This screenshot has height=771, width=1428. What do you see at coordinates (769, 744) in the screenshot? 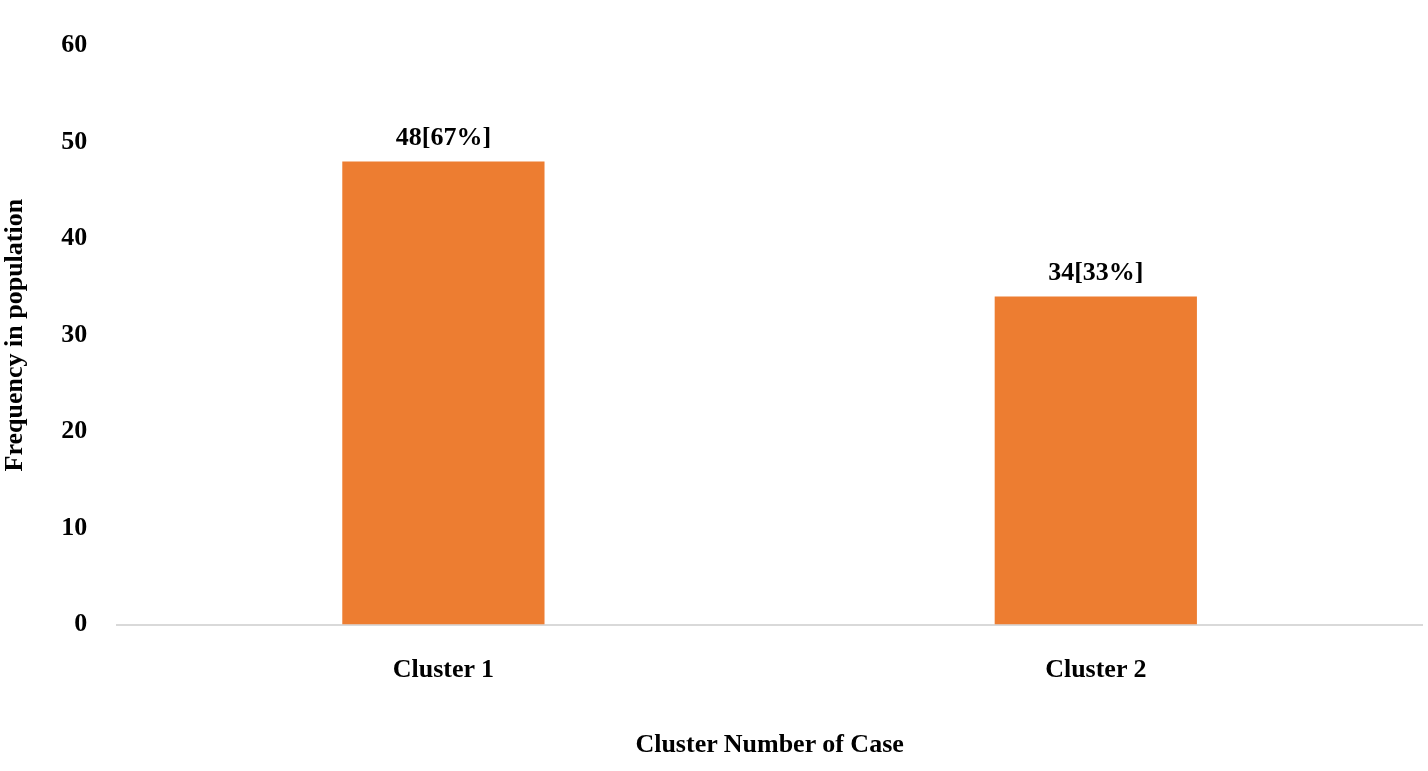
I see `x-axis-title: Cluster Number of Case` at bounding box center [769, 744].